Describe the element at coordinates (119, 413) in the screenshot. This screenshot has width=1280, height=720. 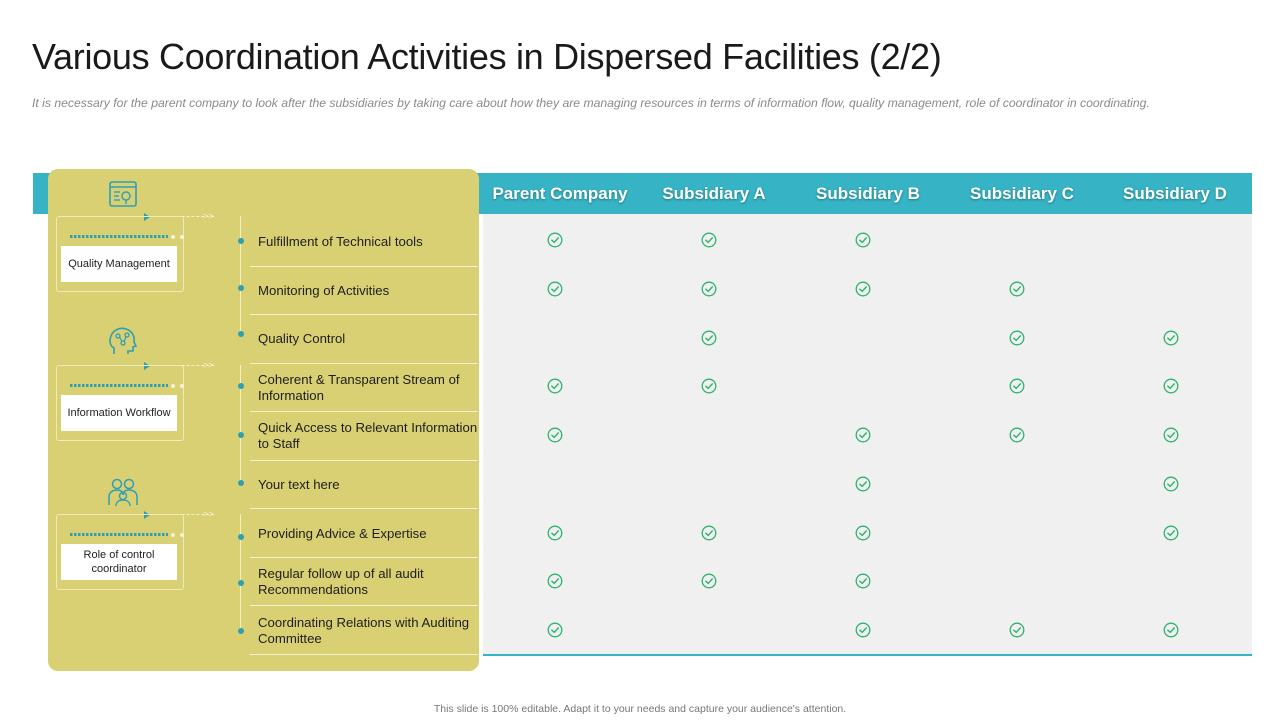
I see `category-label-information-workflow: Information Workflow` at that location.